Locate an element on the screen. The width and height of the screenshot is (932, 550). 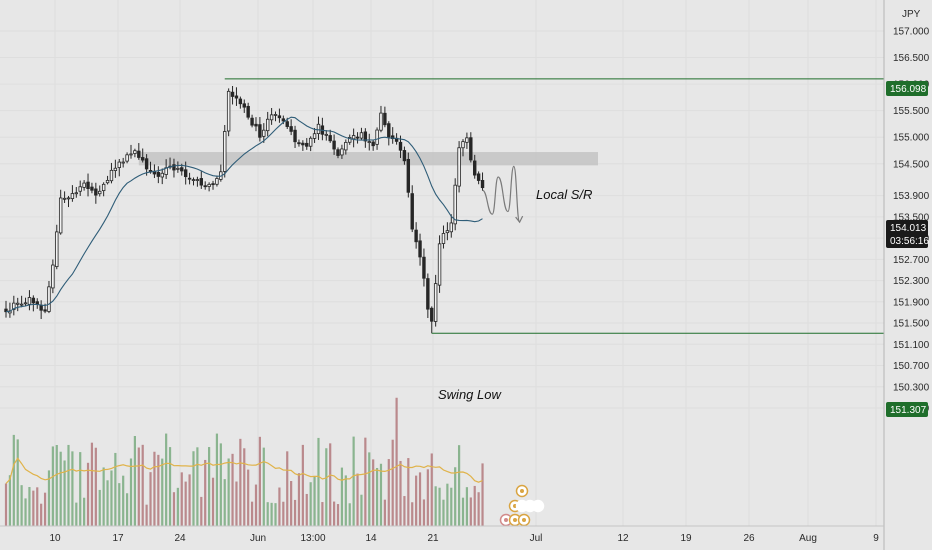
support-price-tag: 151.307 is located at coordinates (907, 409).